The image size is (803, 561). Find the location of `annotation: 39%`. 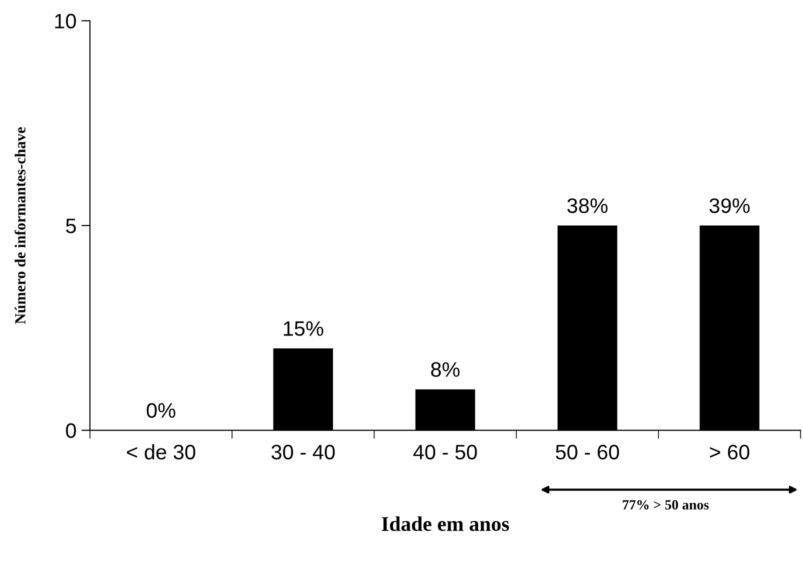

annotation: 39% is located at coordinates (729, 206).